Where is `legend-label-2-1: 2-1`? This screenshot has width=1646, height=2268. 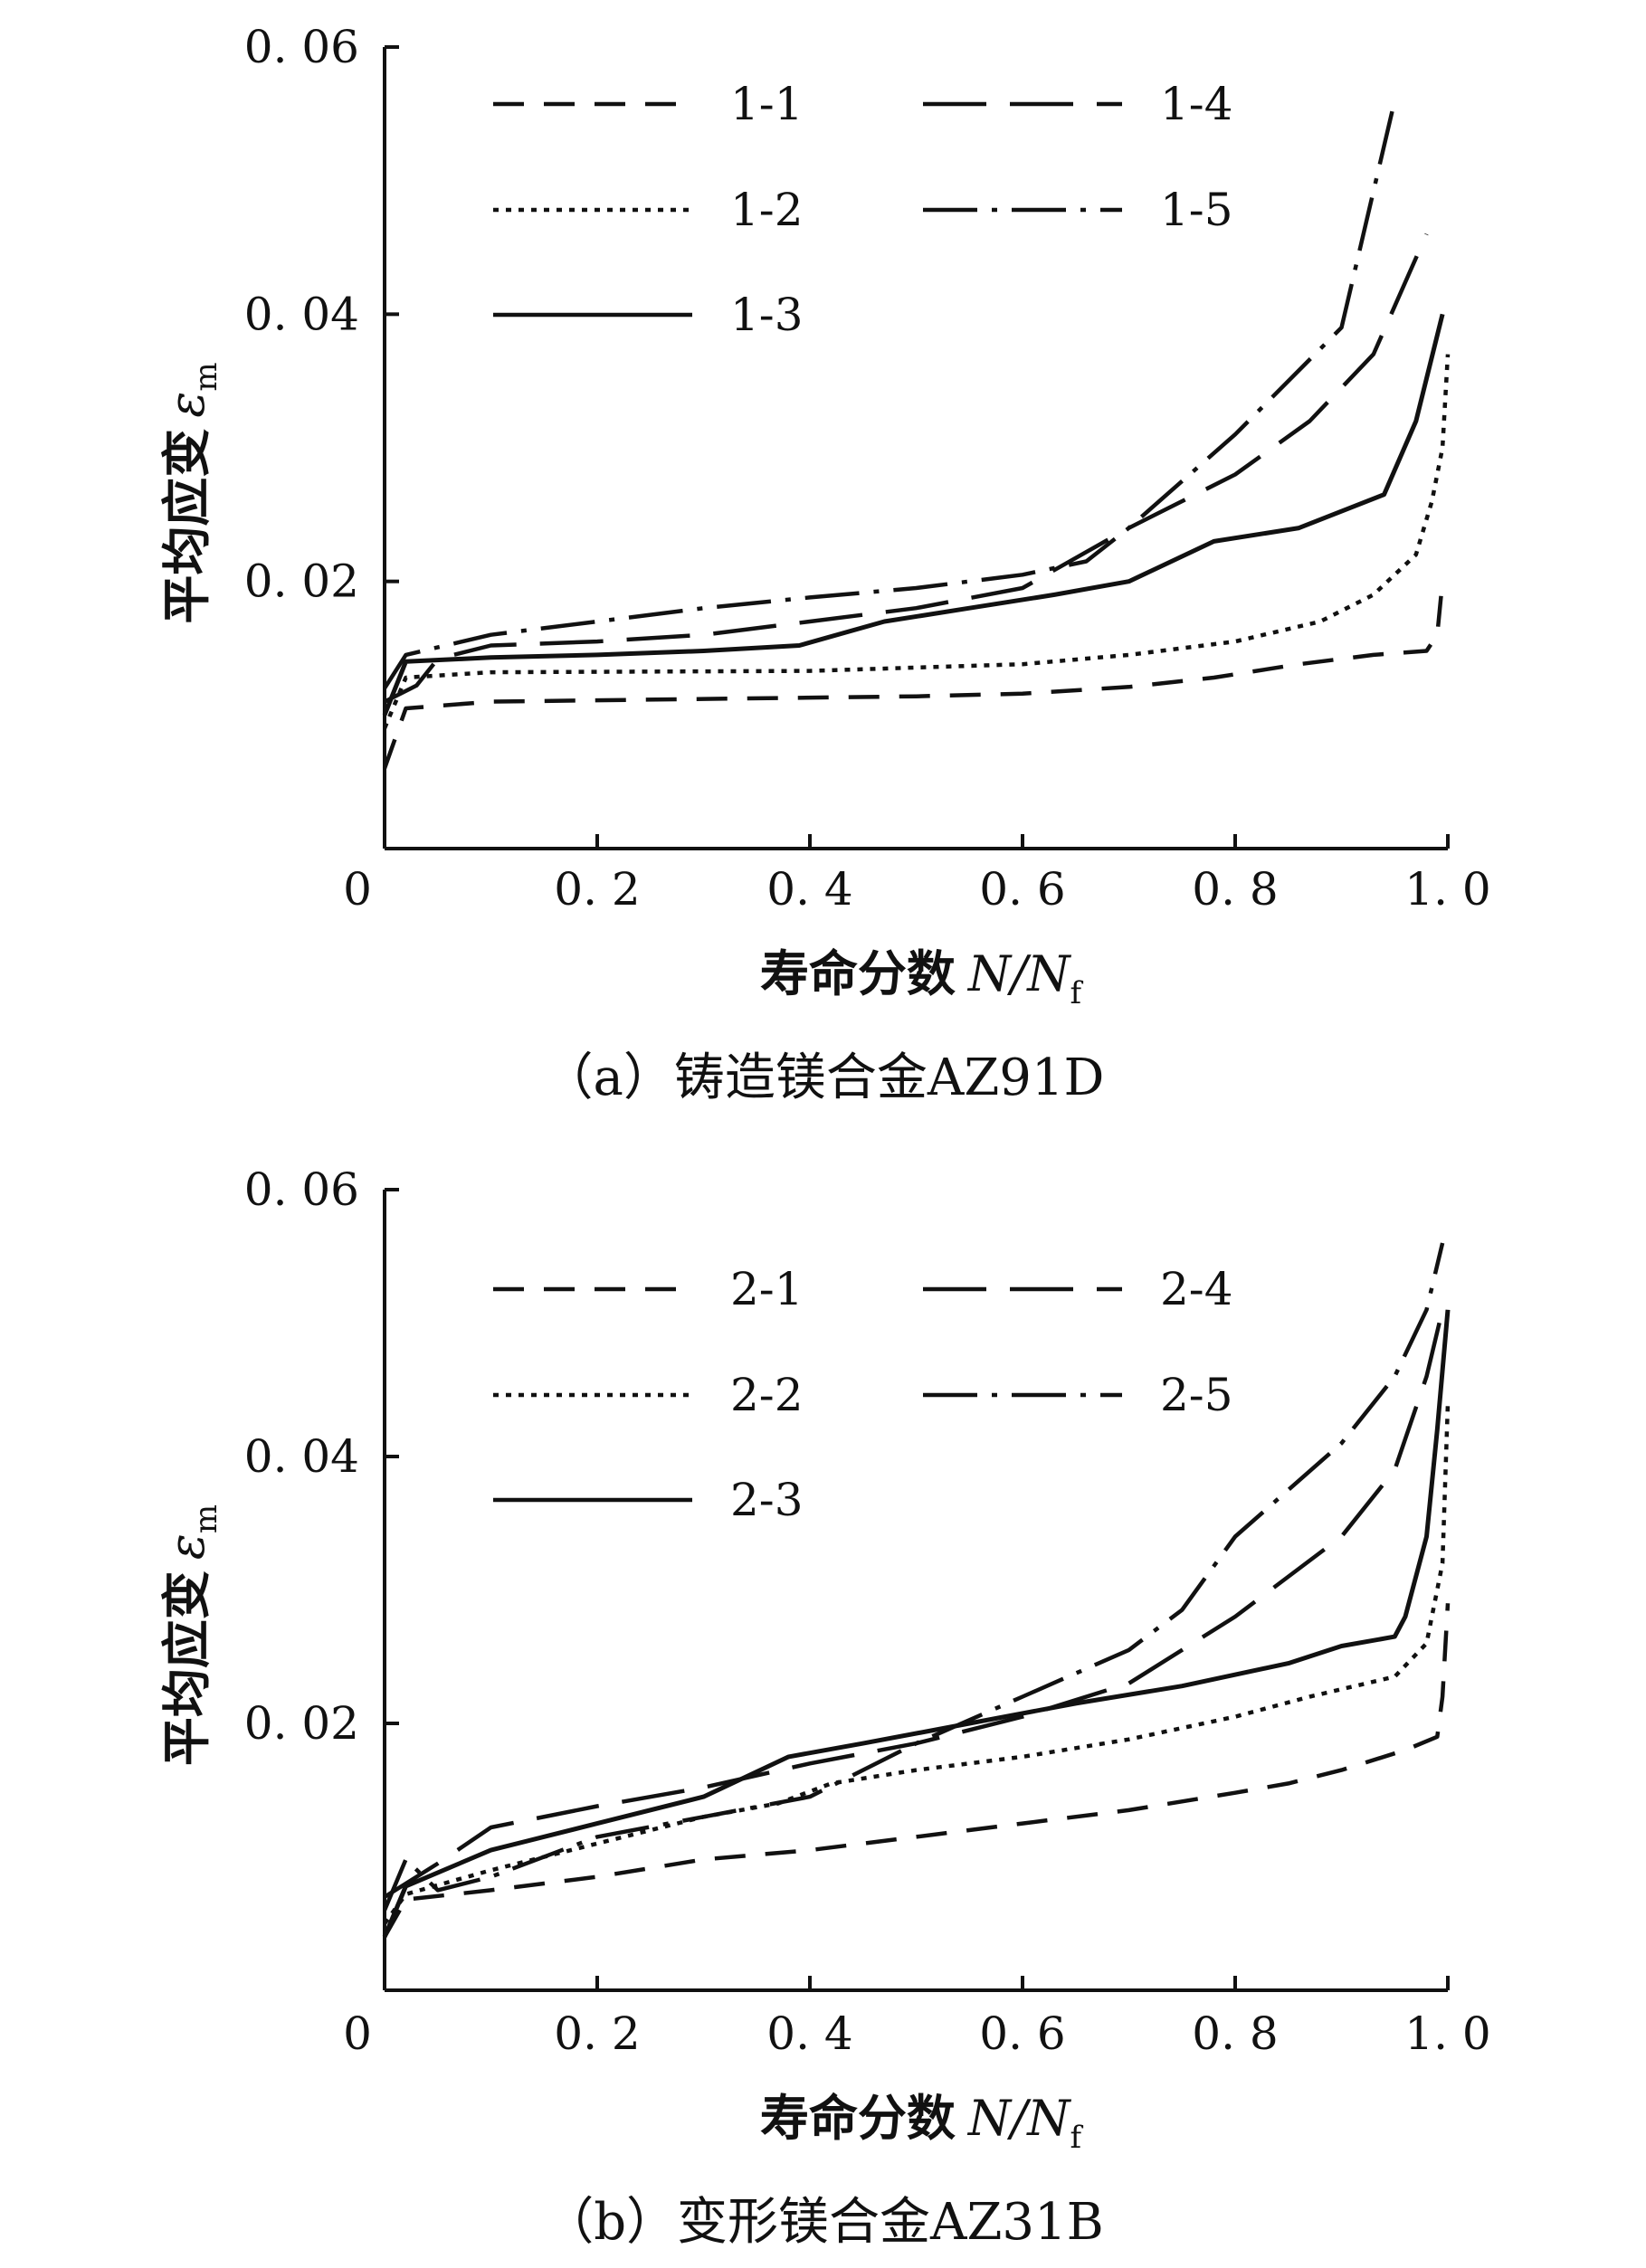
legend-label-2-1: 2-1 is located at coordinates (767, 1289).